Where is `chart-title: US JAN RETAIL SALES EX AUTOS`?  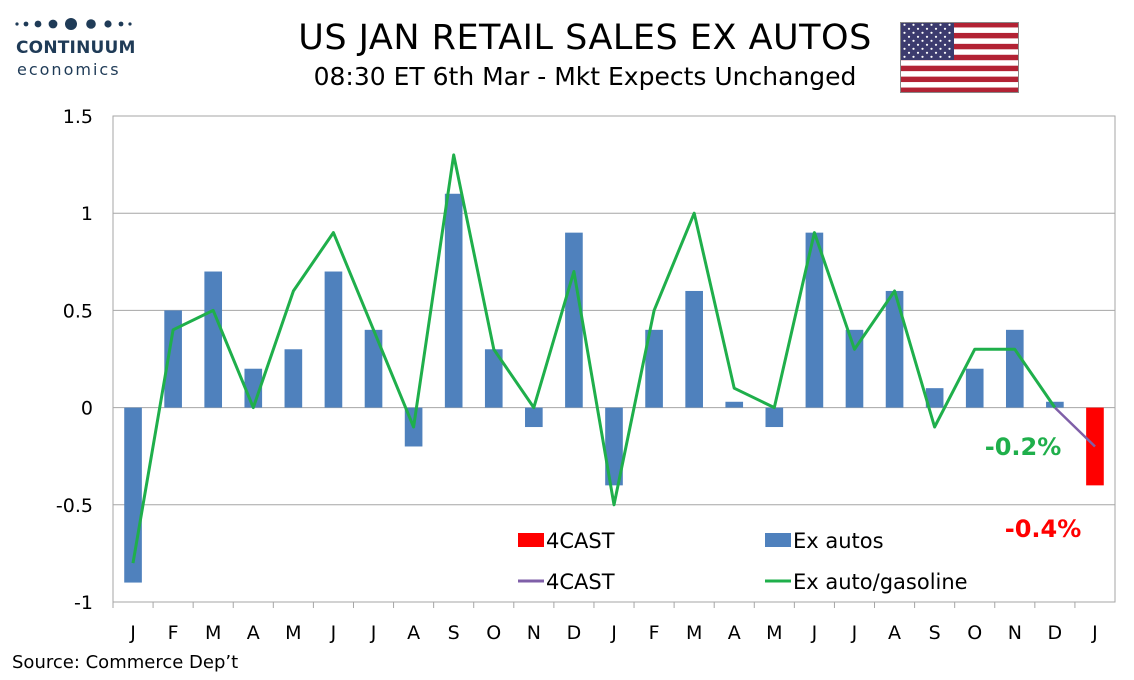 chart-title: US JAN RETAIL SALES EX AUTOS is located at coordinates (585, 38).